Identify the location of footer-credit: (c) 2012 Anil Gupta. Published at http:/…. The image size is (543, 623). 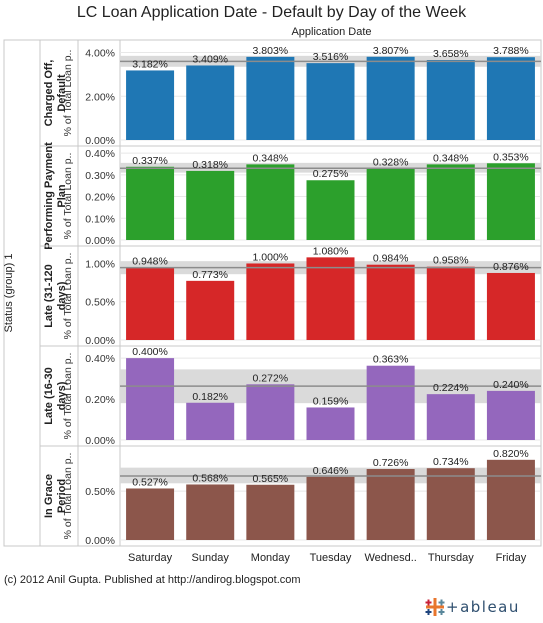
(152, 580).